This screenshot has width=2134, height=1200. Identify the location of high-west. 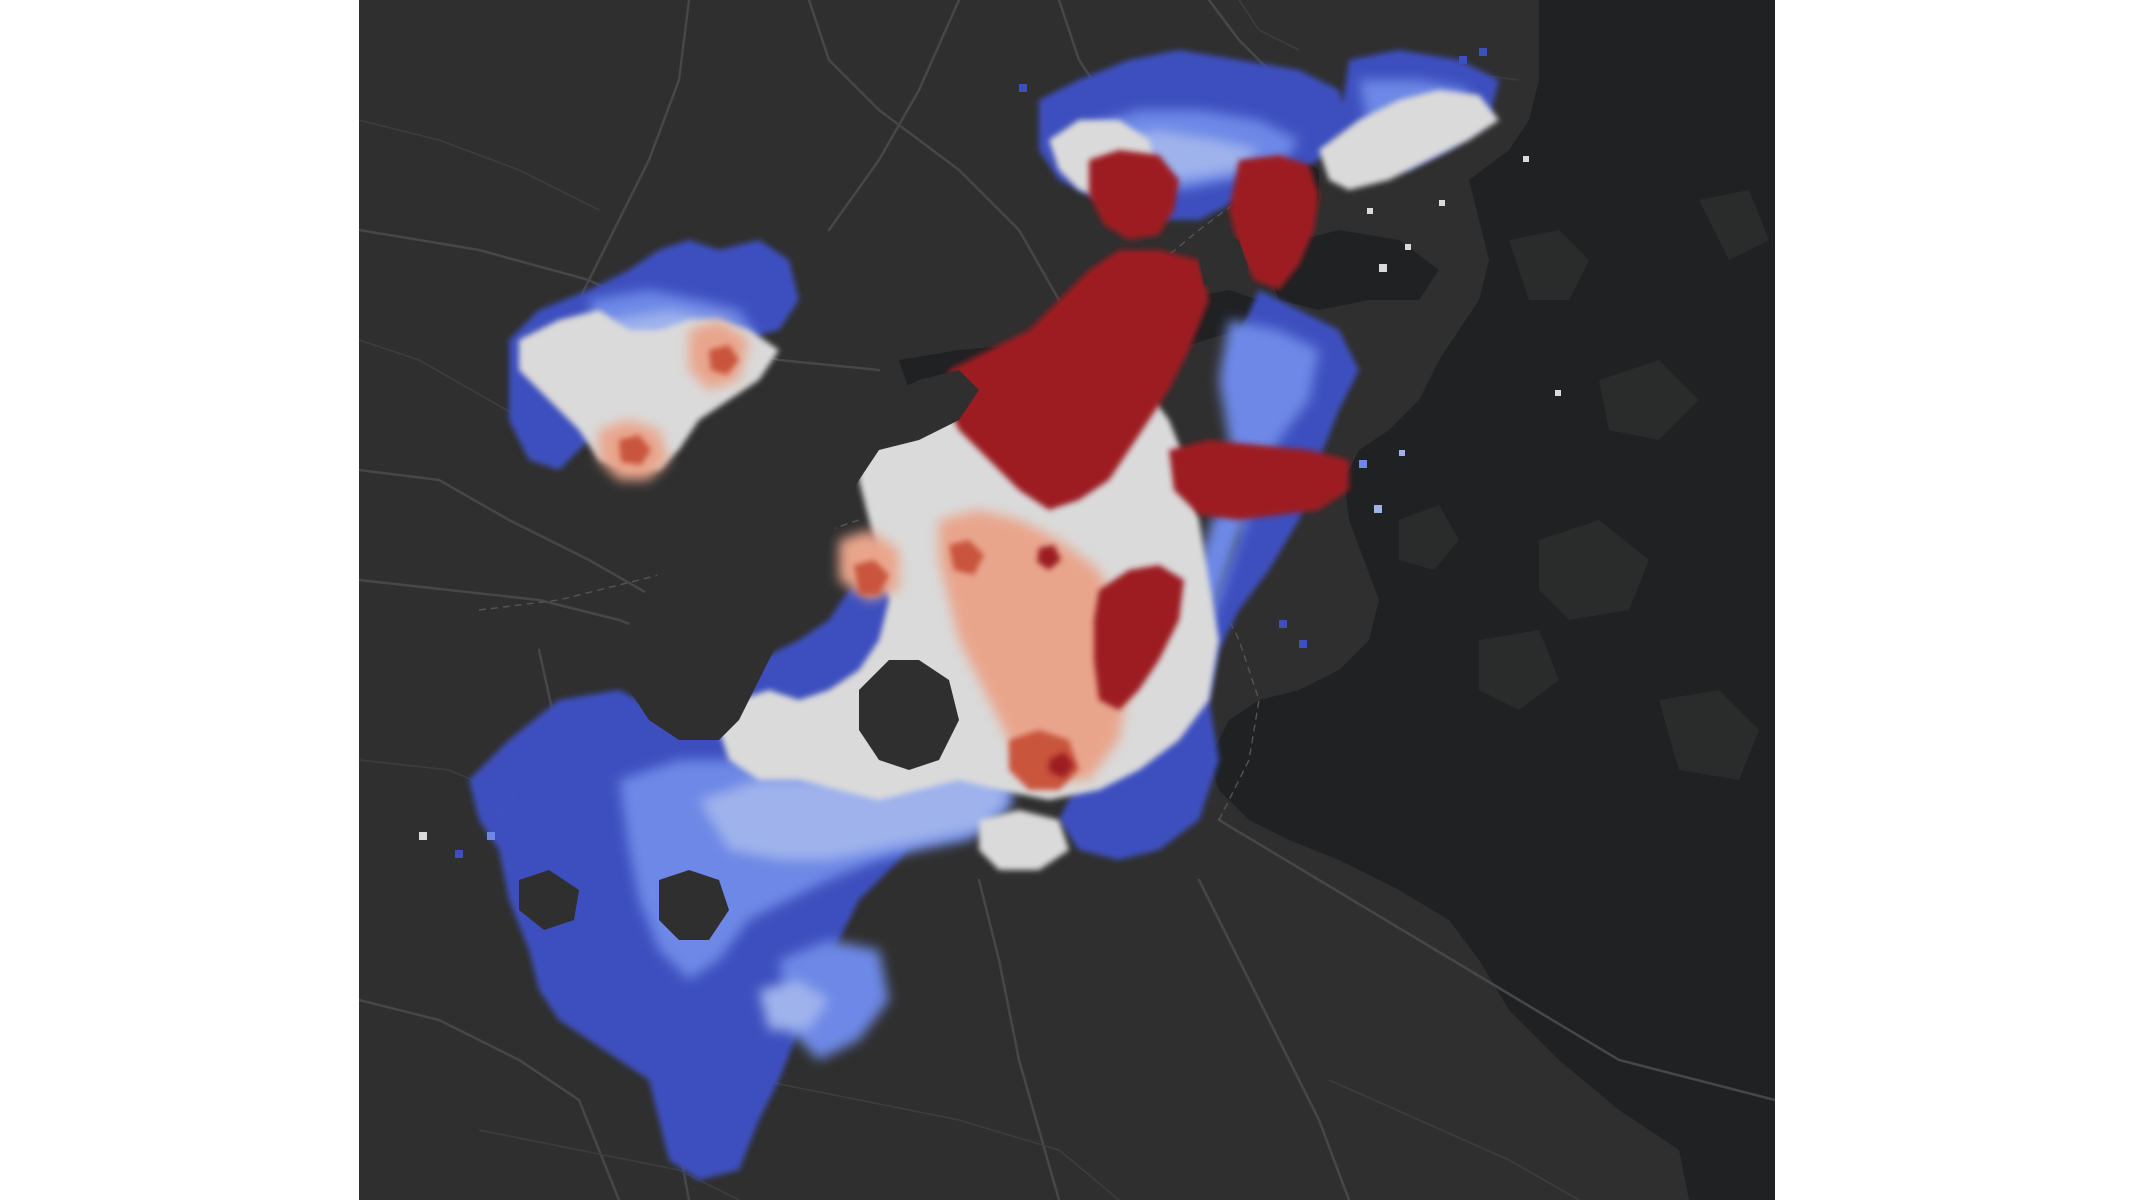
(635, 450).